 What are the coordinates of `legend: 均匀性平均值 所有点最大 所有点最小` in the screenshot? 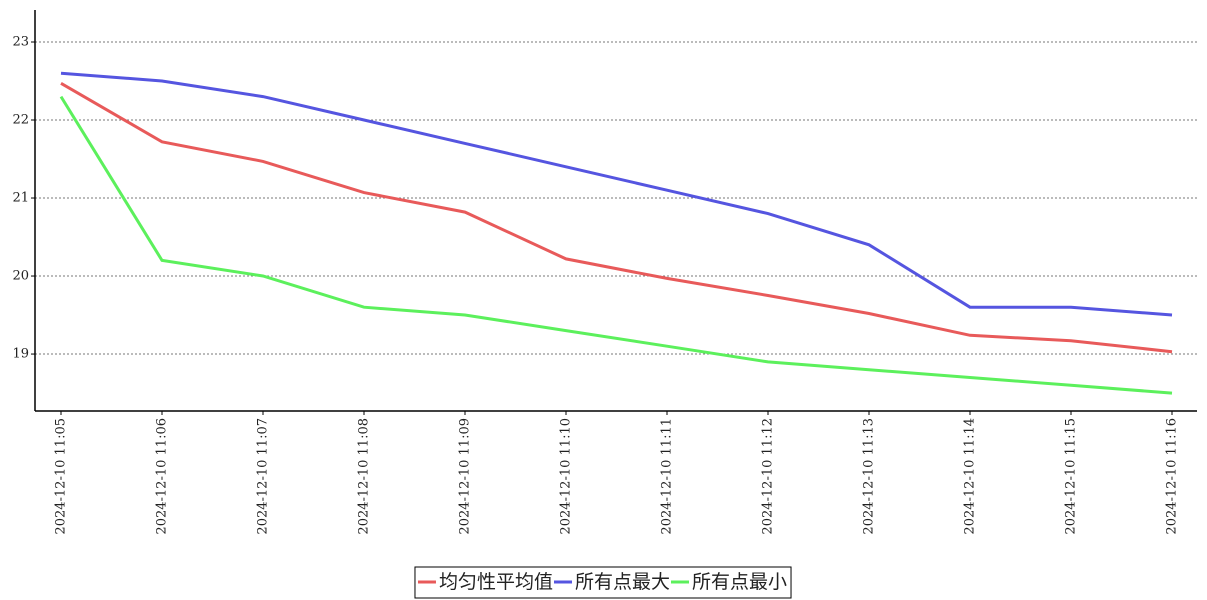 It's located at (603, 582).